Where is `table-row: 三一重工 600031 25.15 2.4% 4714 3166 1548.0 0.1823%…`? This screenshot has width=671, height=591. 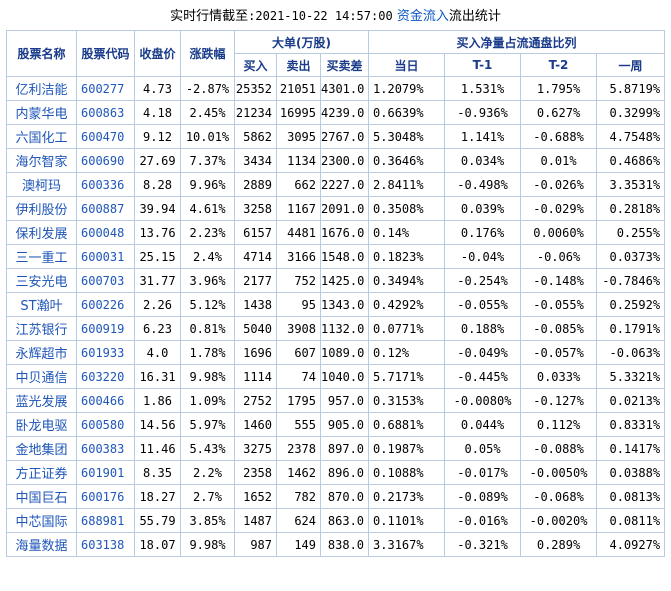 table-row: 三一重工 600031 25.15 2.4% 4714 3166 1548.0 0.1823%… is located at coordinates (336, 256).